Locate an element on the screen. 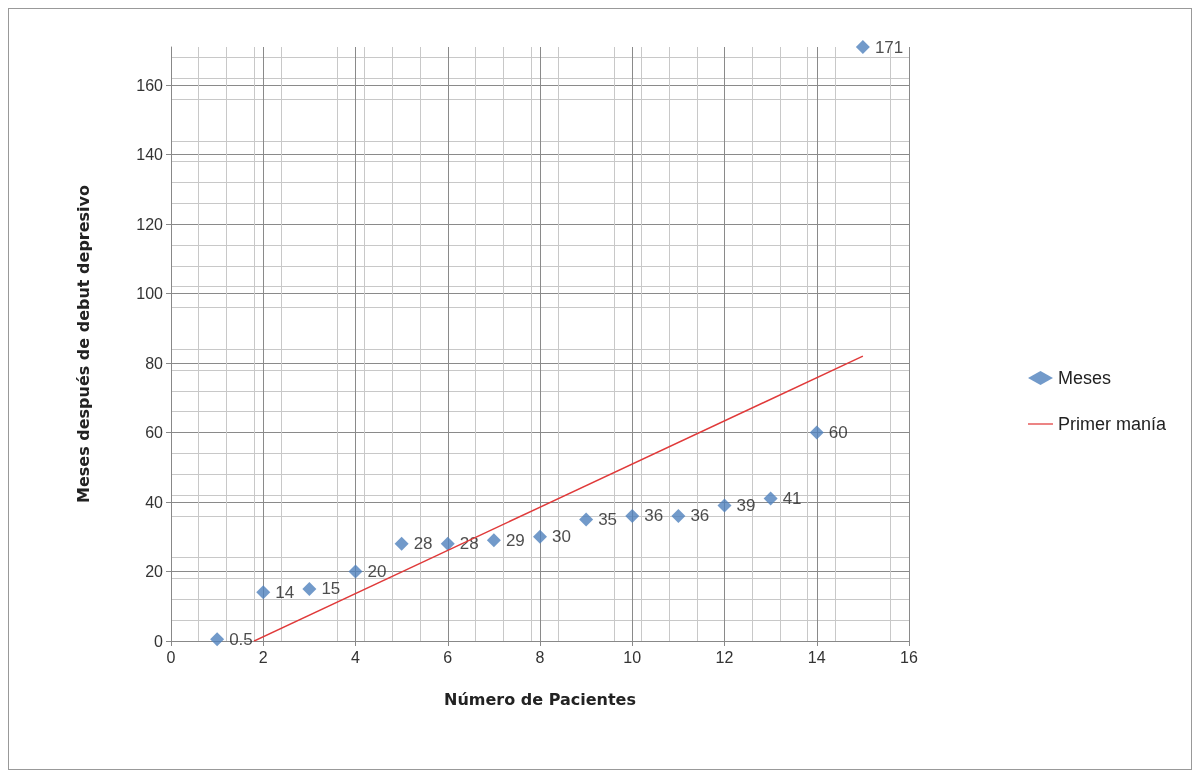  y-tick-label: 120 is located at coordinates (150, 224).